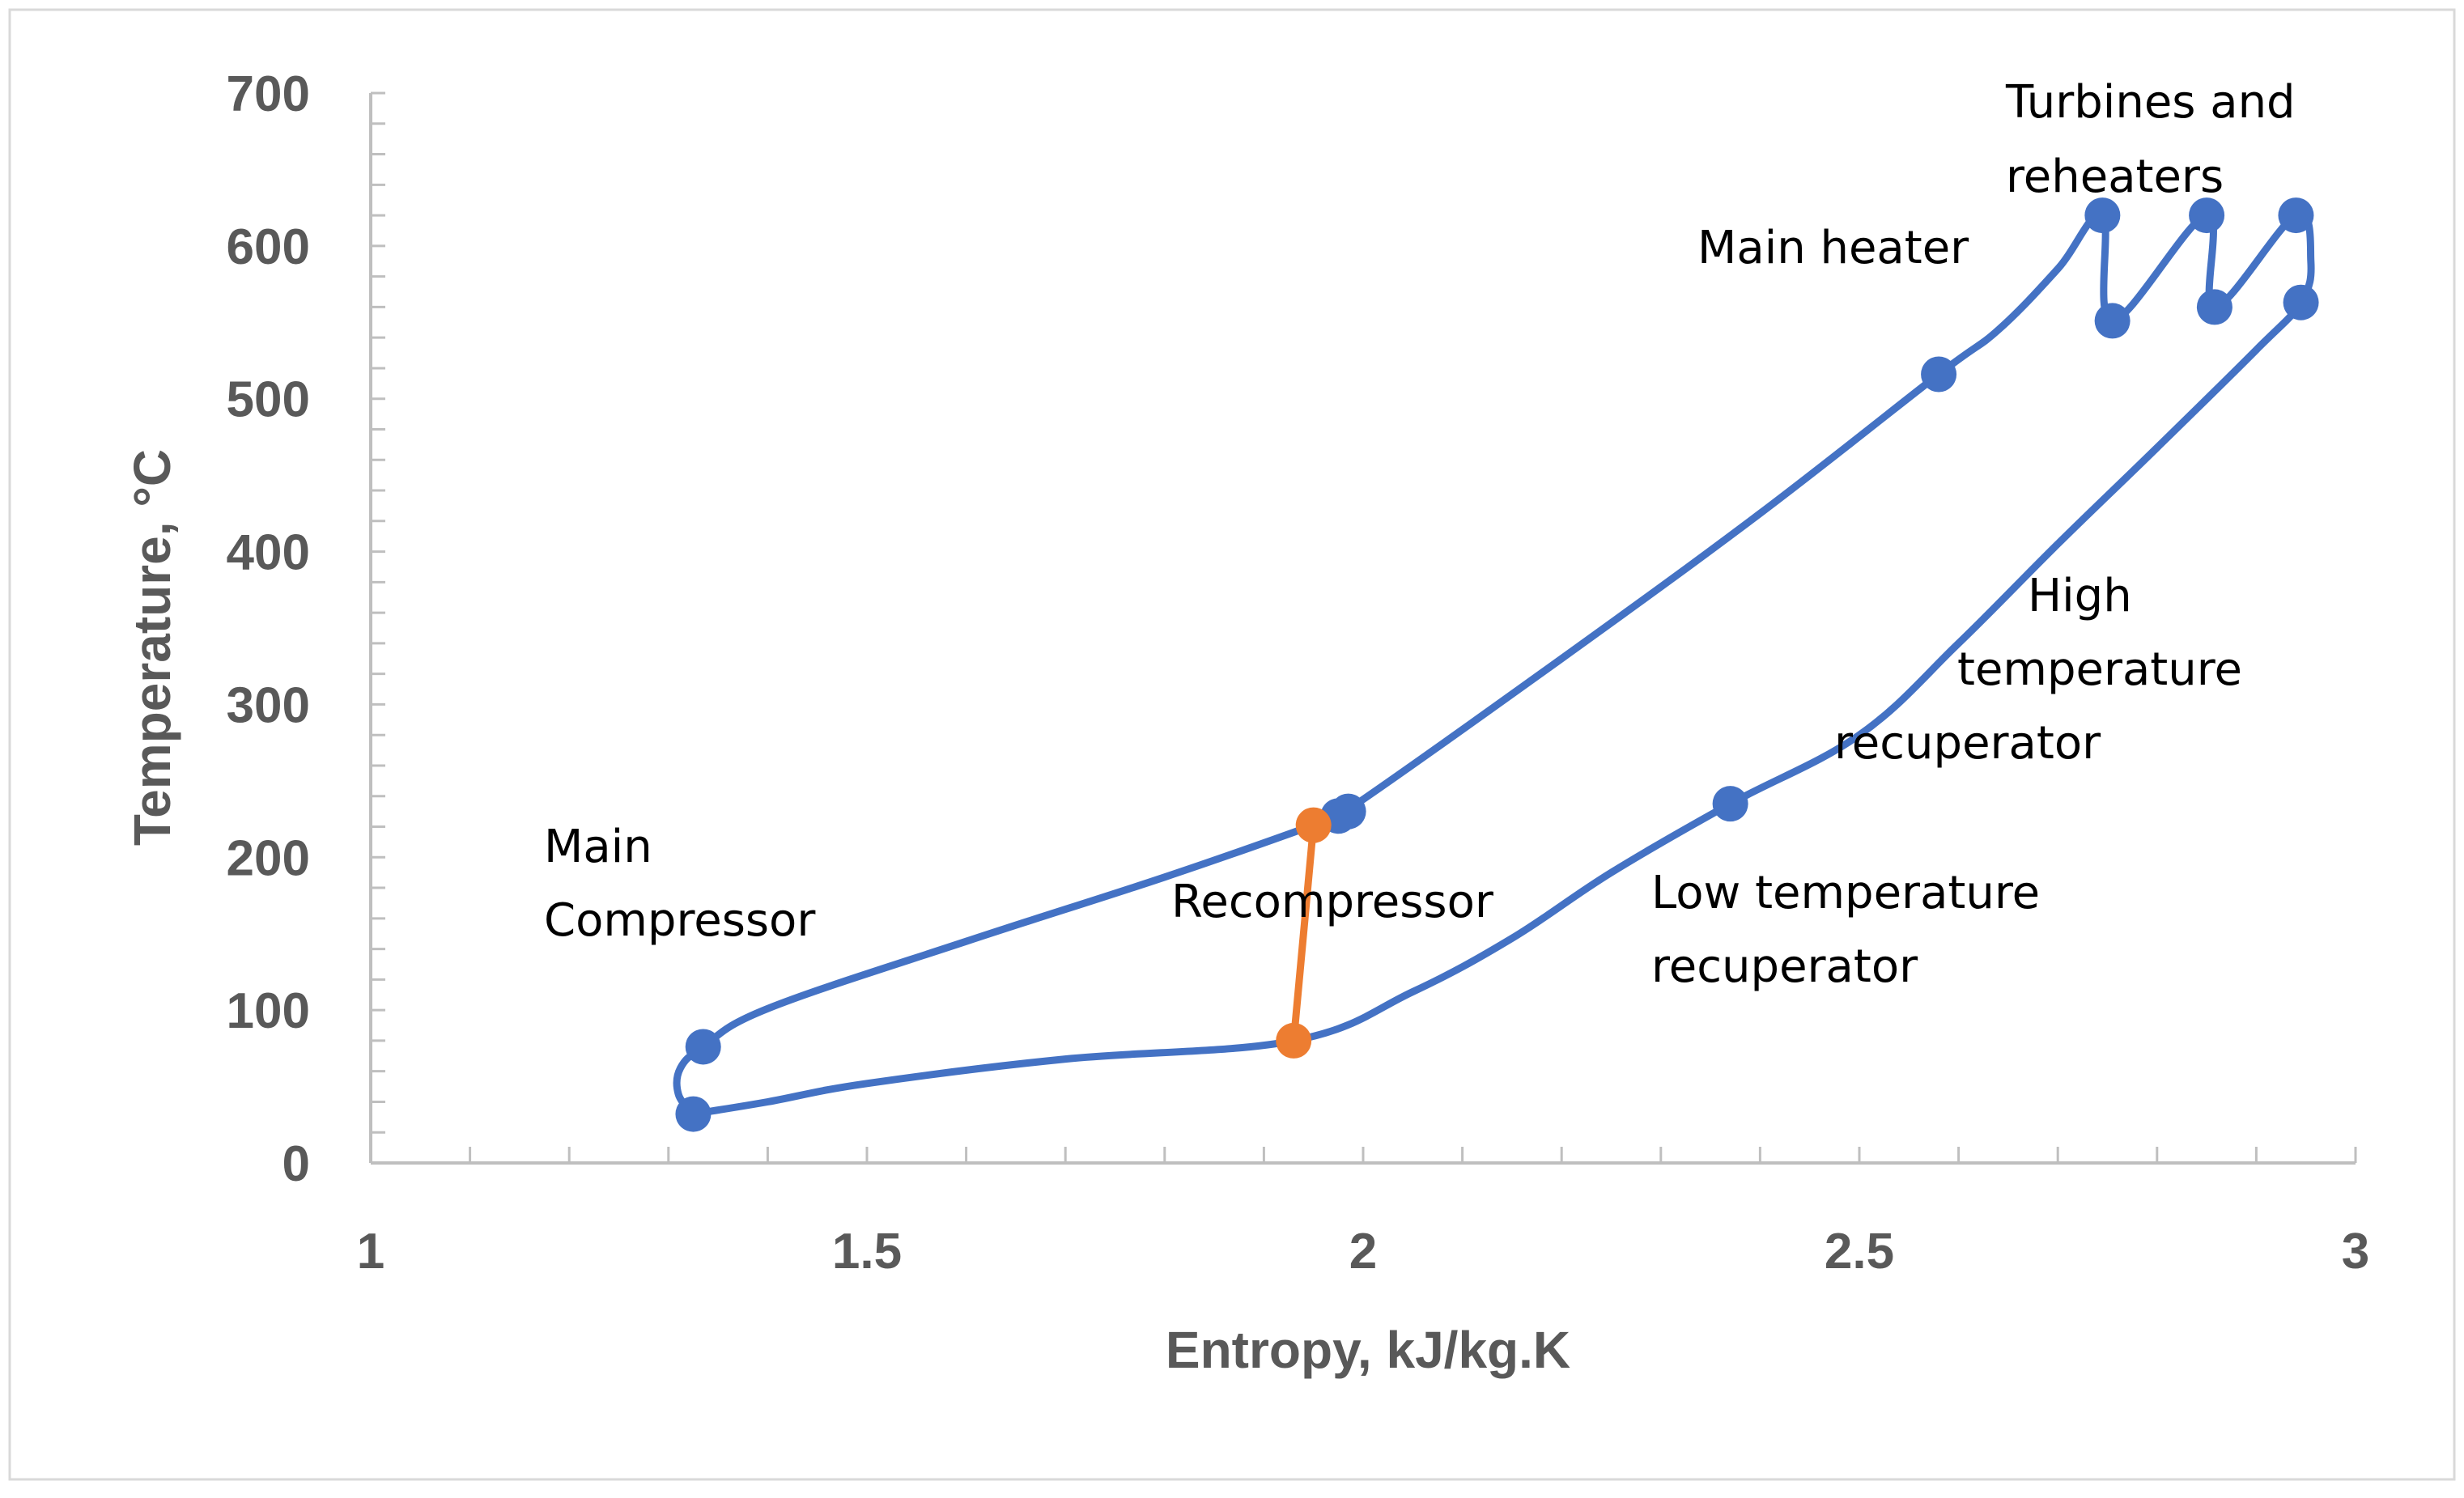  I want to click on annotation-high-temp-line3: recuperator, so click(1968, 743).